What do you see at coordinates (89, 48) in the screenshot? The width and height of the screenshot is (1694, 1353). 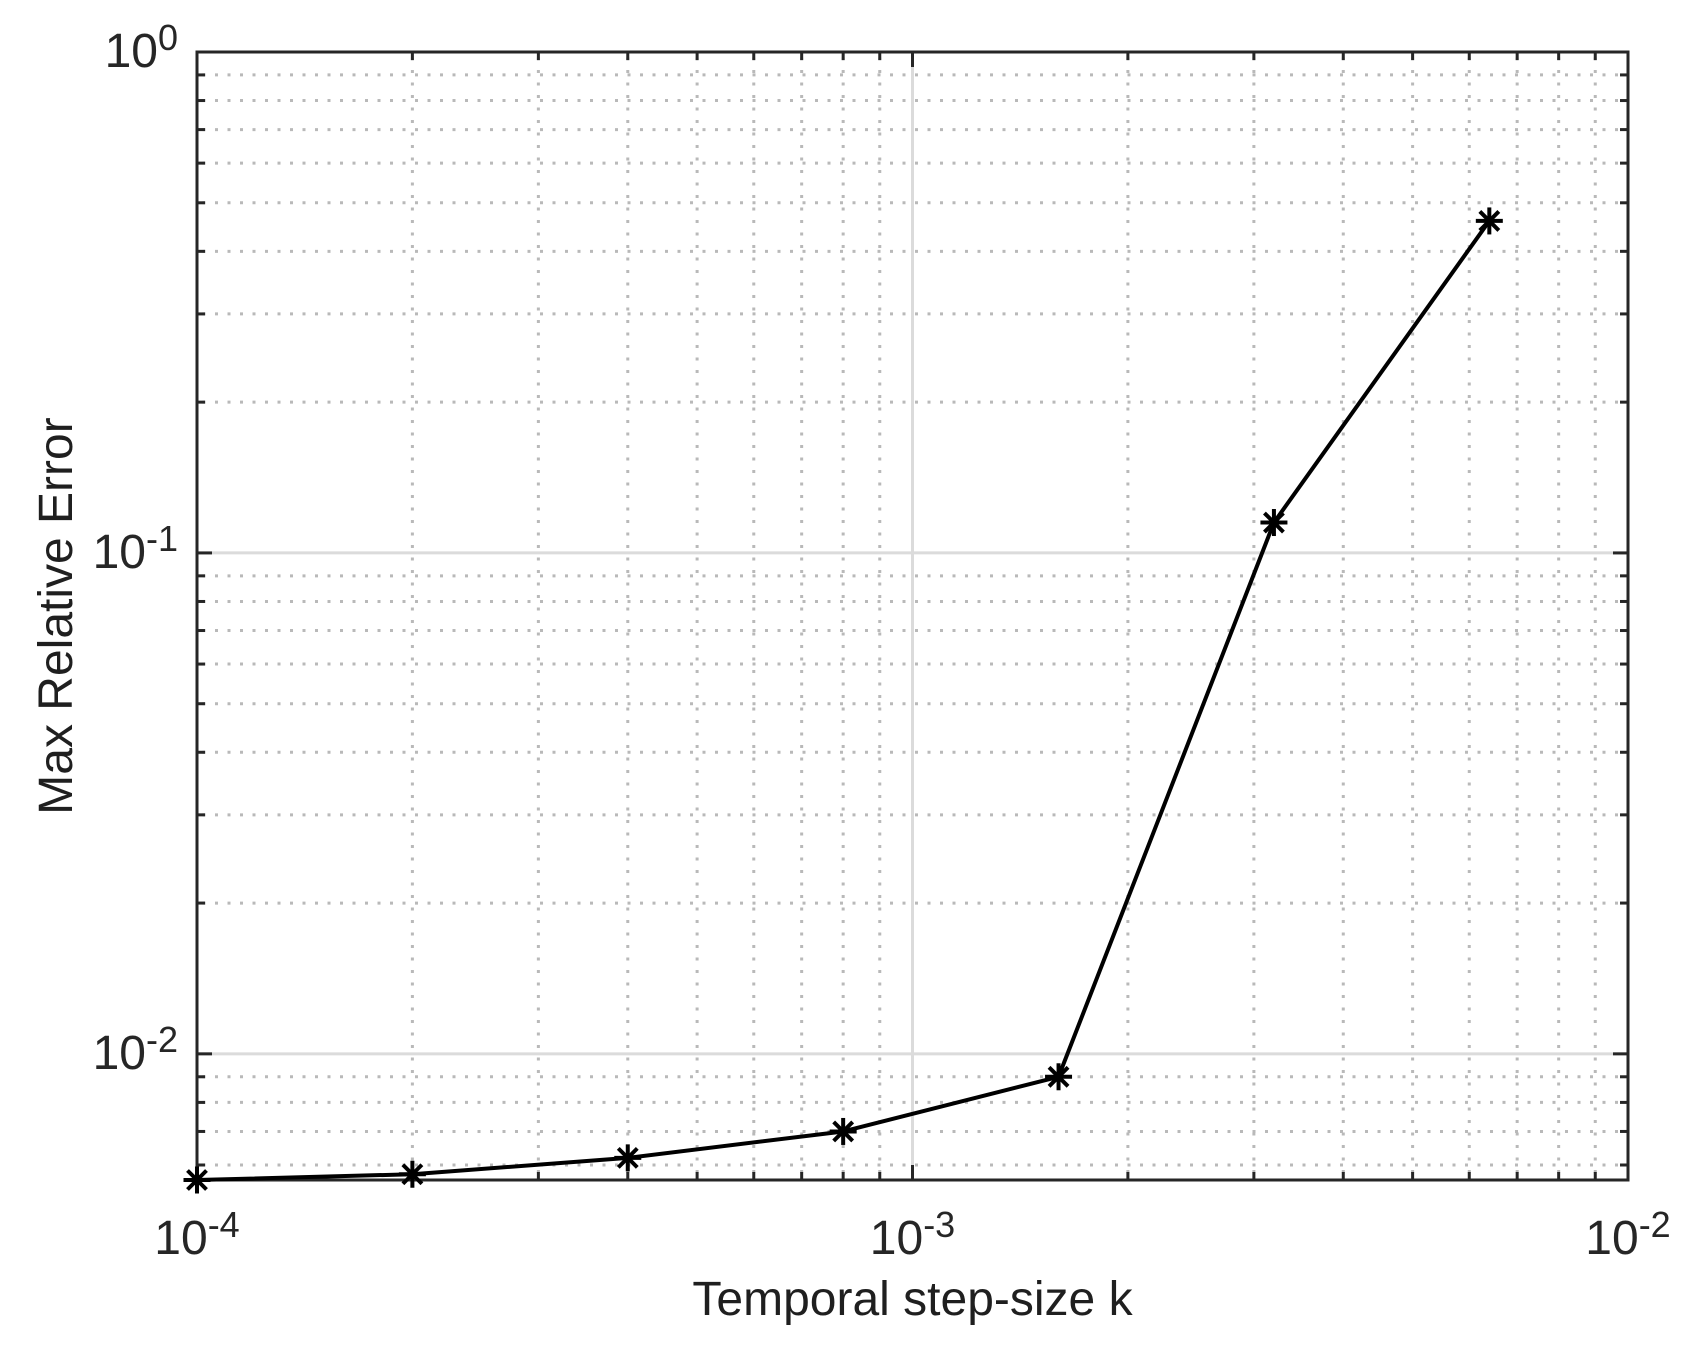 I see `y-tick-label: 100` at bounding box center [89, 48].